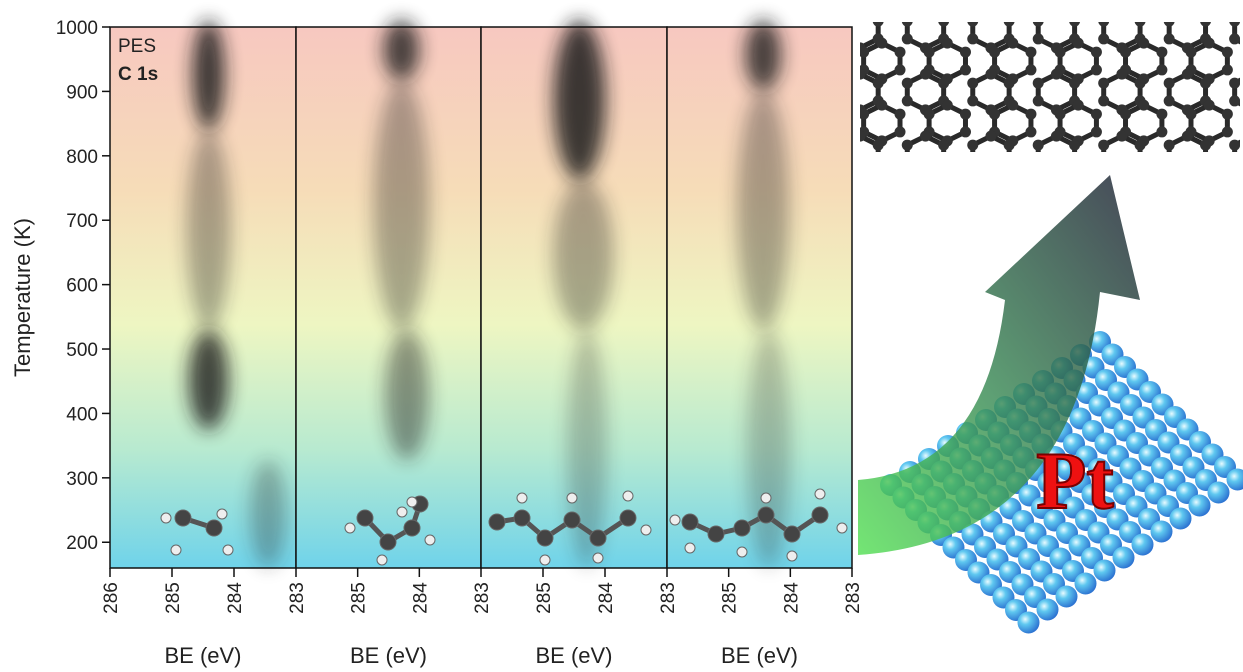 The width and height of the screenshot is (1243, 672). Describe the element at coordinates (137, 46) in the screenshot. I see `panel-title: PES` at that location.